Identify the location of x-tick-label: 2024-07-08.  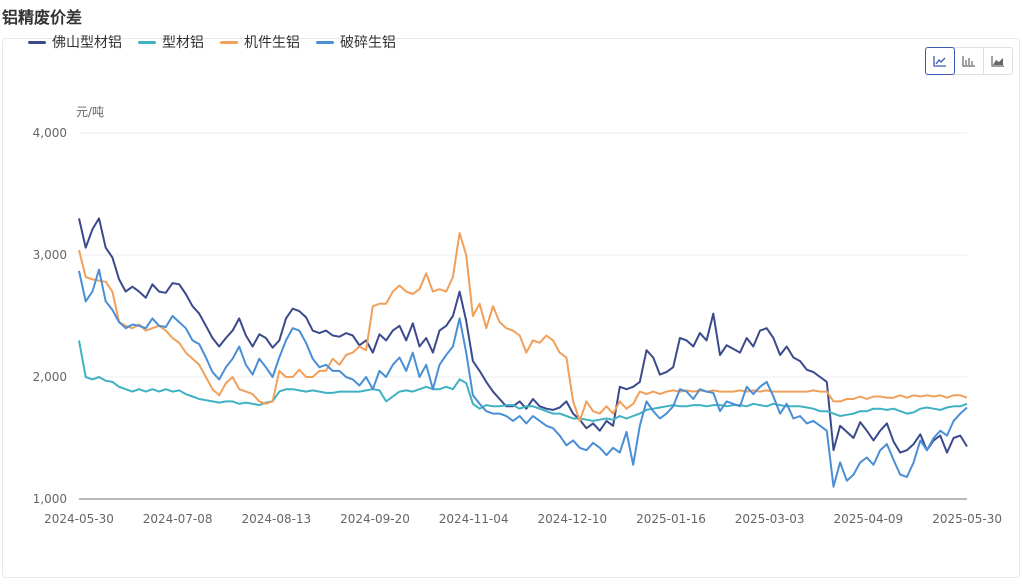
(178, 519).